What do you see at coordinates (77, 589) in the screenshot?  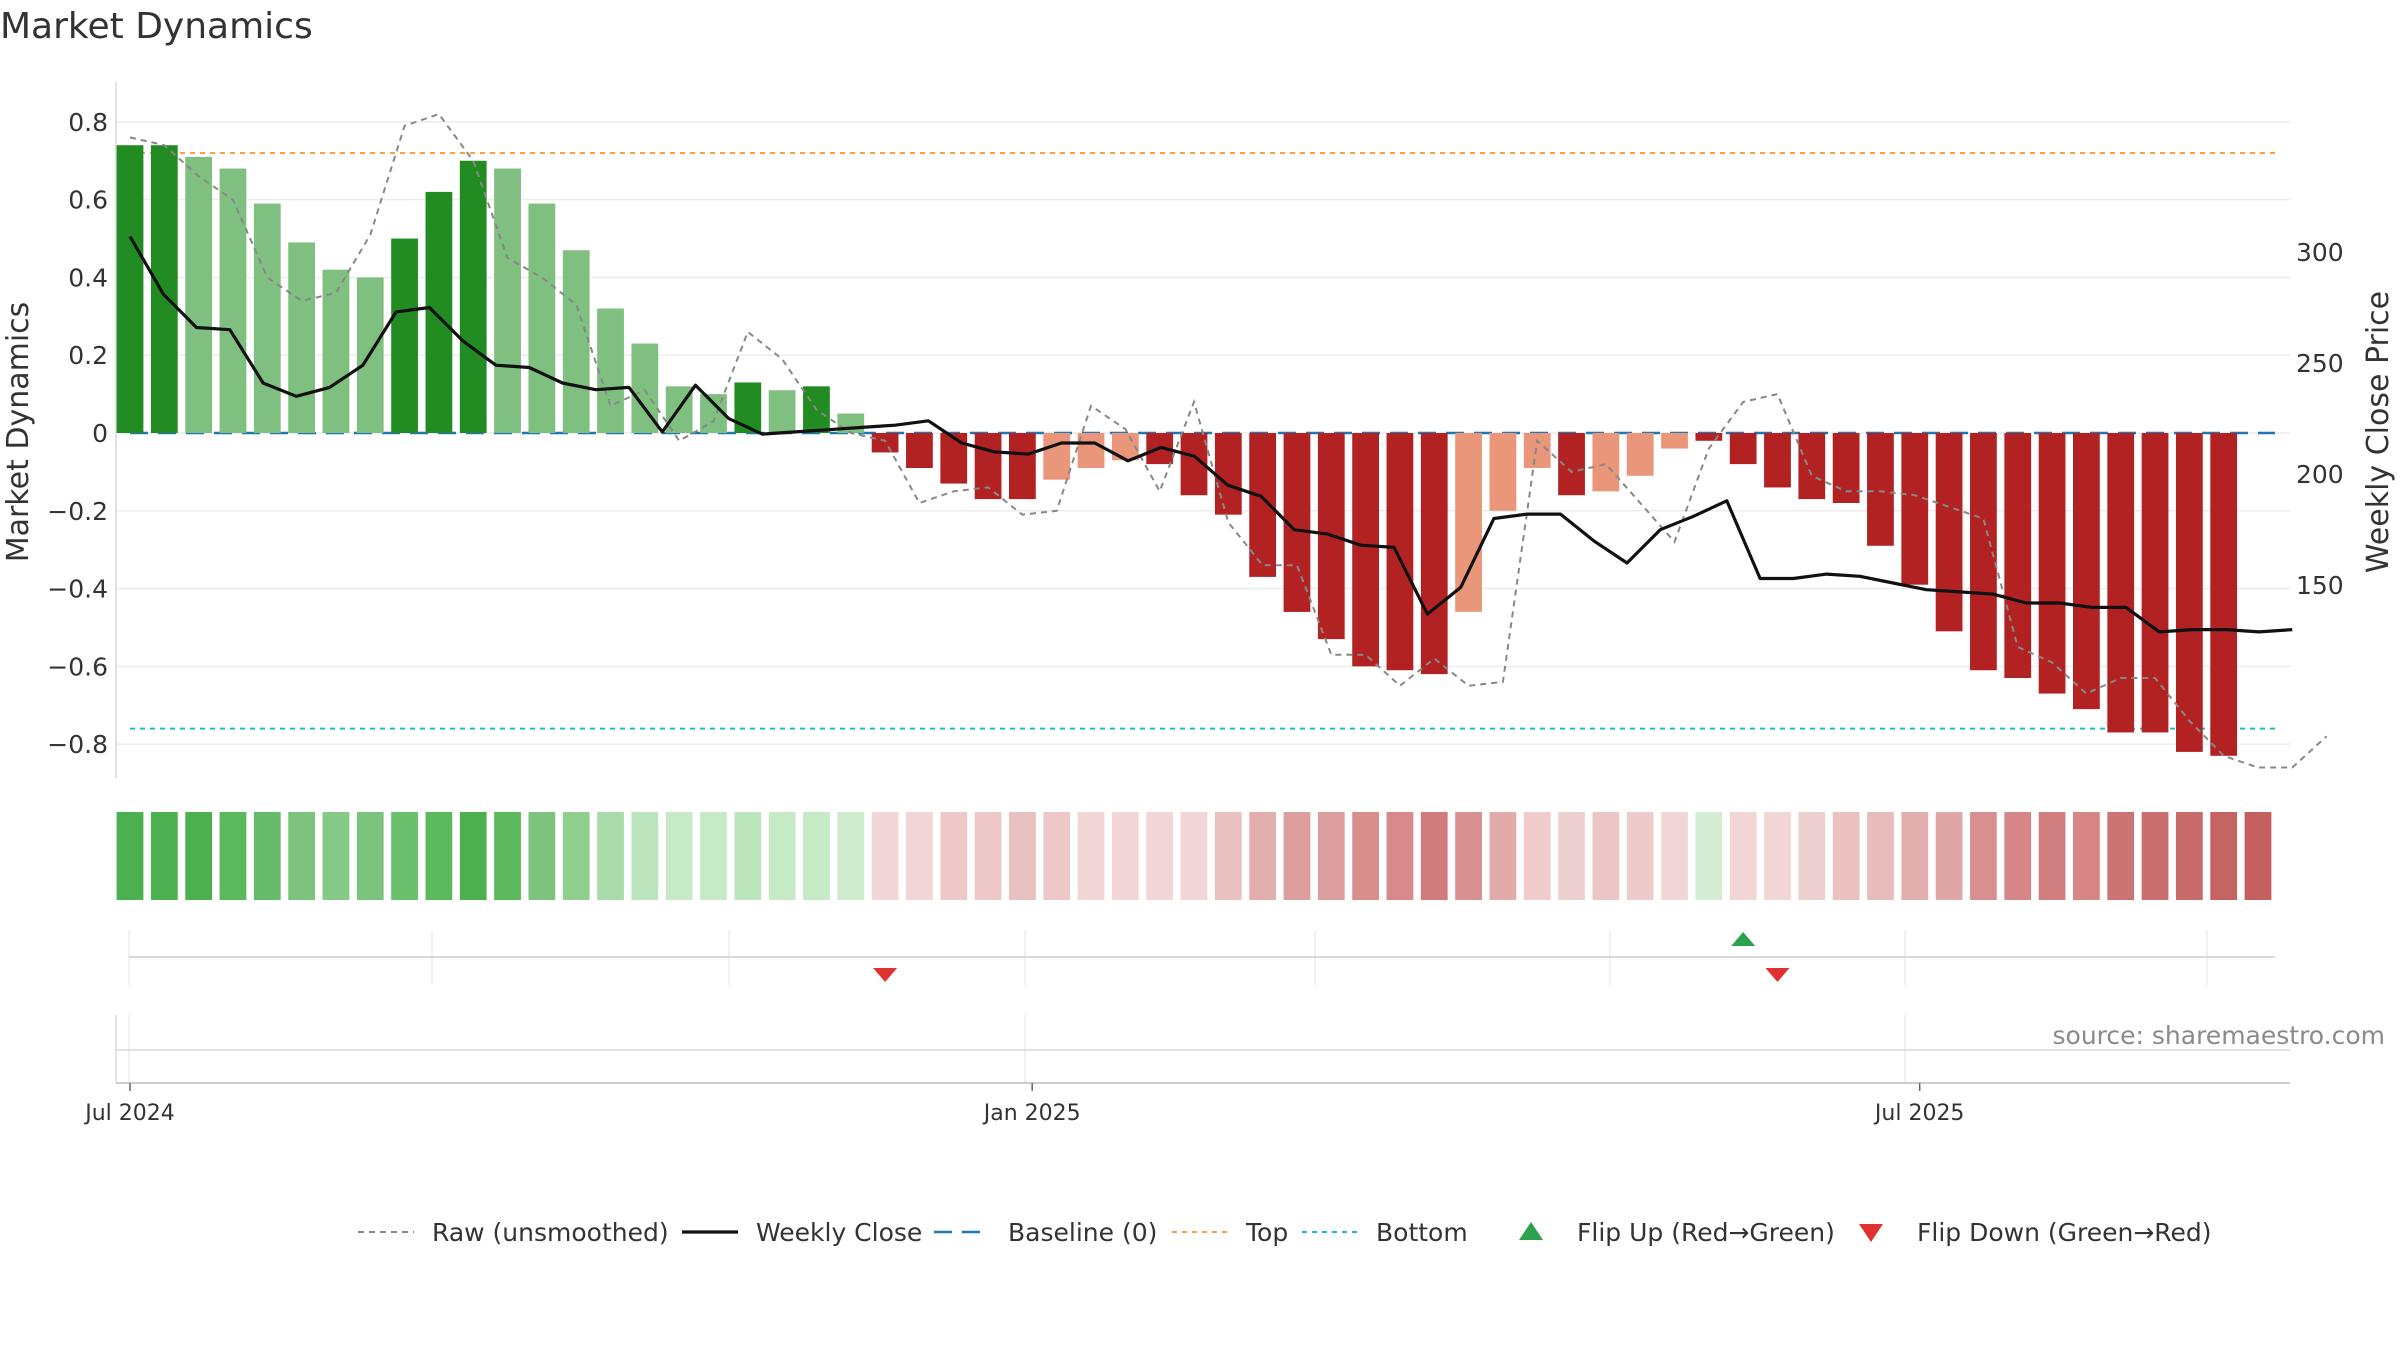 I see `y-tick-label: −0.4` at bounding box center [77, 589].